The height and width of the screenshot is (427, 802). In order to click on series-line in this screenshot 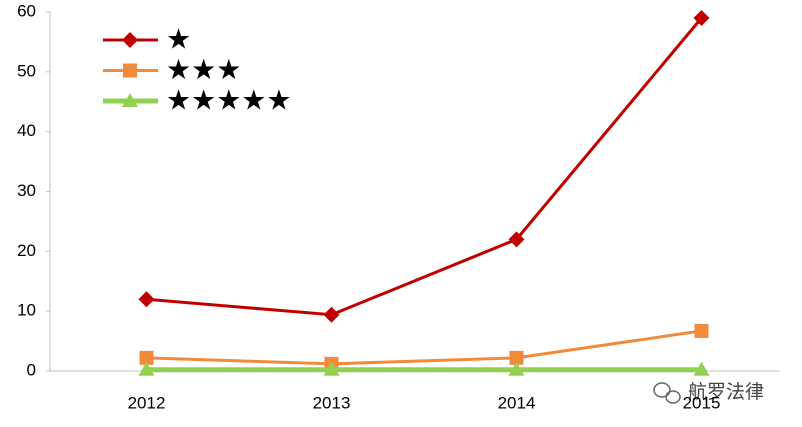, I will do `click(424, 347)`.